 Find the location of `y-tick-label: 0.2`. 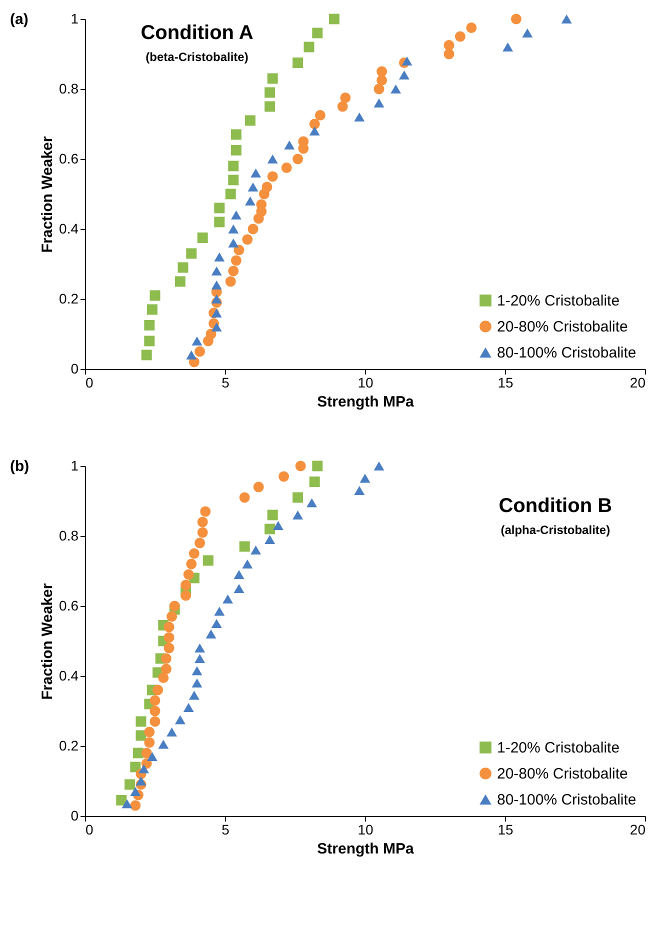

y-tick-label: 0.2 is located at coordinates (69, 746).